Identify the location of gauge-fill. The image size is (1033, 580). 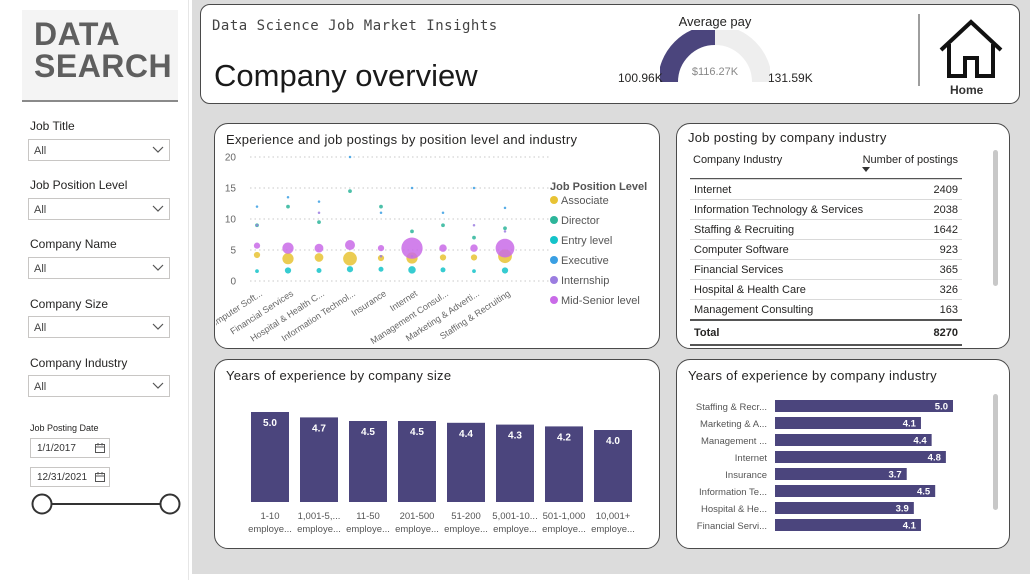
(688, 56).